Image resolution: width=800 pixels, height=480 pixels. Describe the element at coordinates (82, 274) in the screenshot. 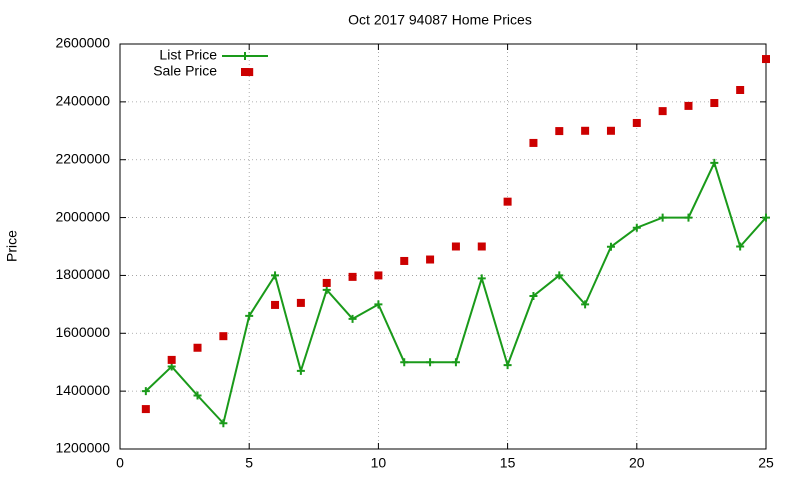

I see `y-tick-label: 1800000` at that location.